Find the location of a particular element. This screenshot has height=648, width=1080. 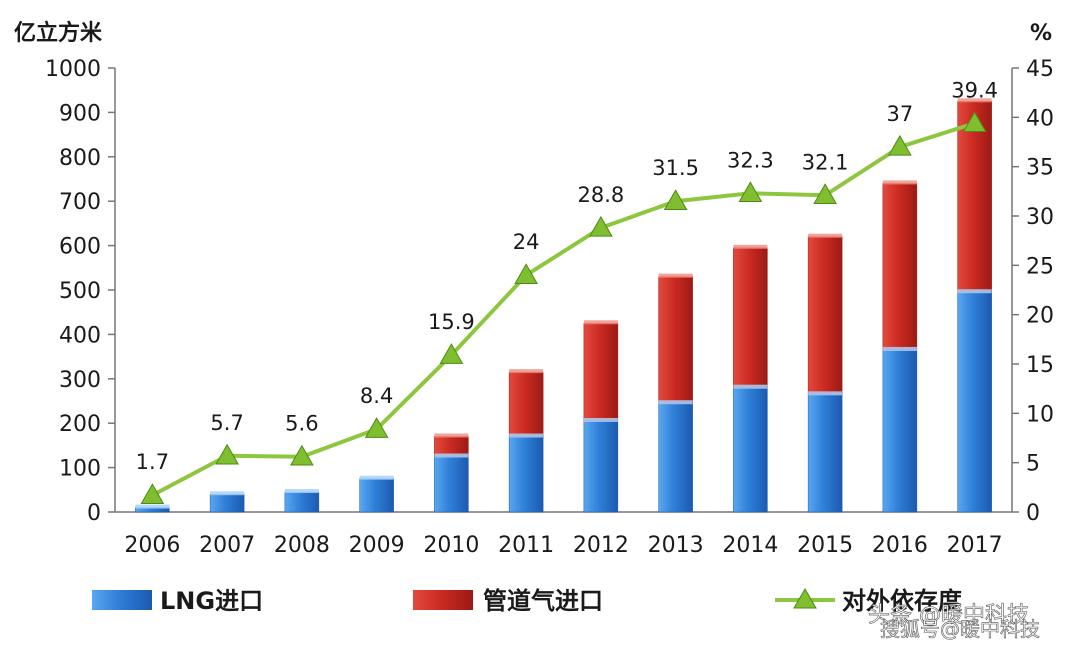

x-tick-label: 2009 is located at coordinates (377, 545).